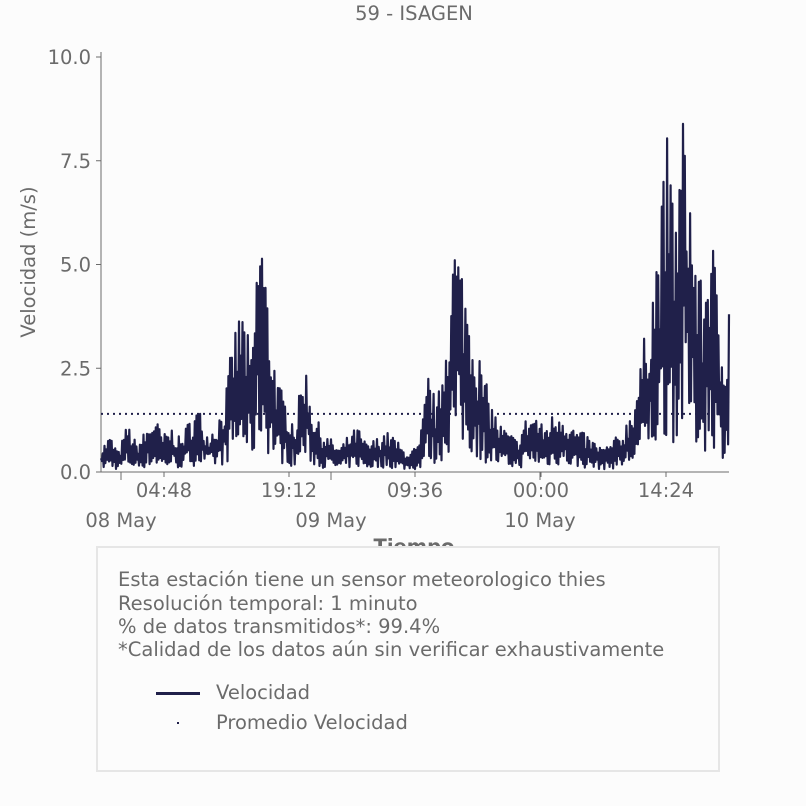 This screenshot has width=806, height=806. I want to click on y-tick-label: 2.5, so click(75, 368).